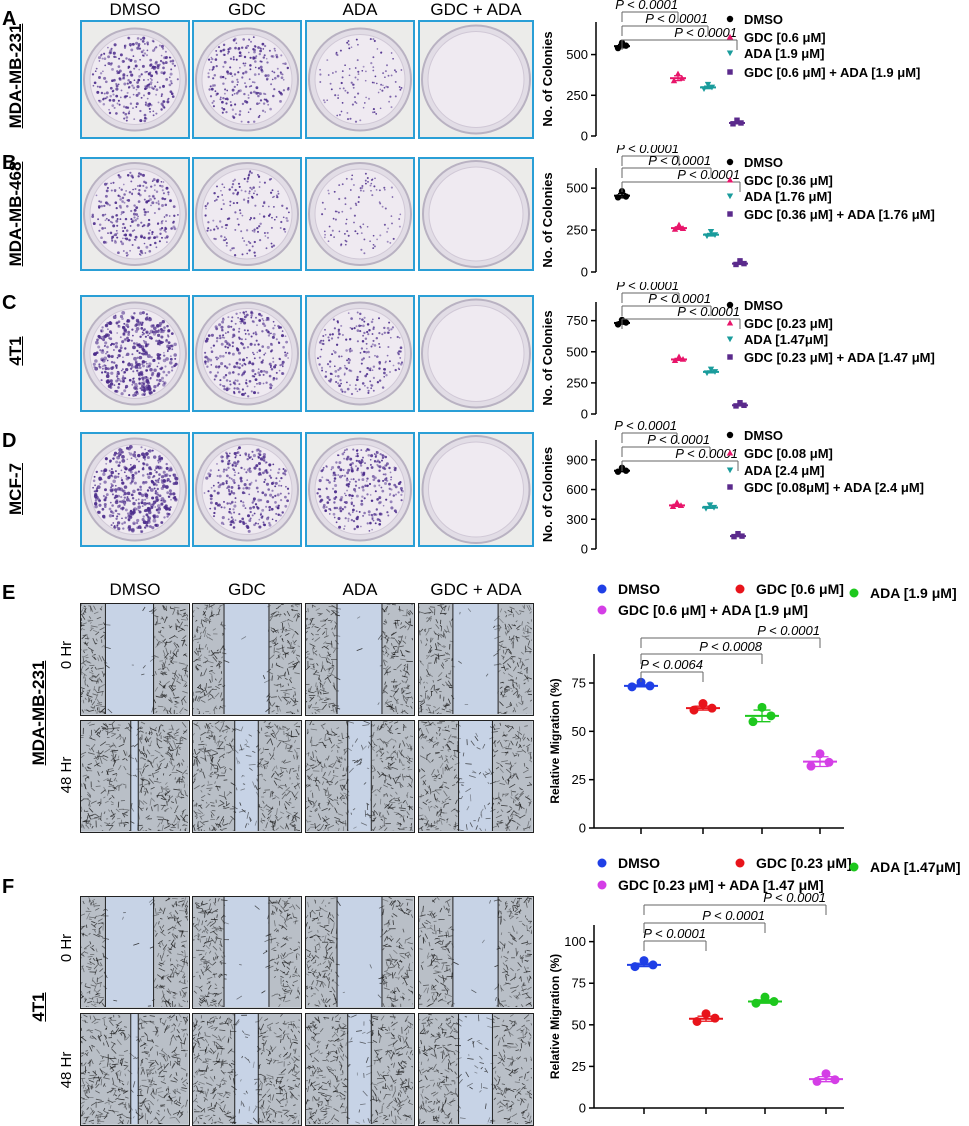  What do you see at coordinates (577, 459) in the screenshot?
I see `y-tick-label: 900` at bounding box center [577, 459].